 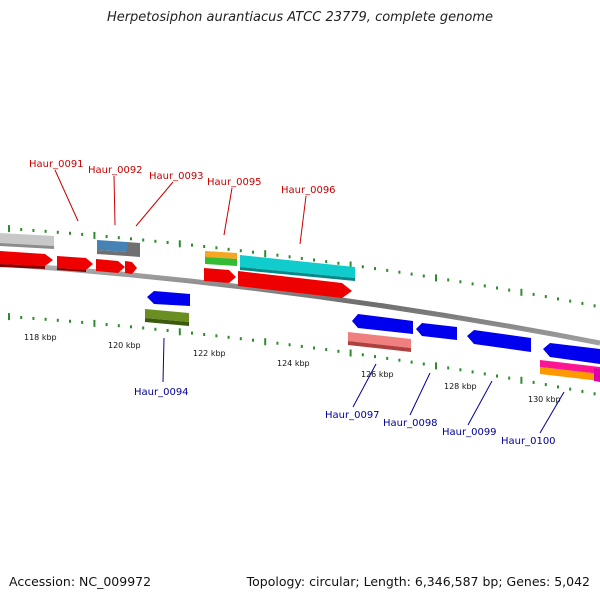 I want to click on genome-backbone, so click(x=300, y=303).